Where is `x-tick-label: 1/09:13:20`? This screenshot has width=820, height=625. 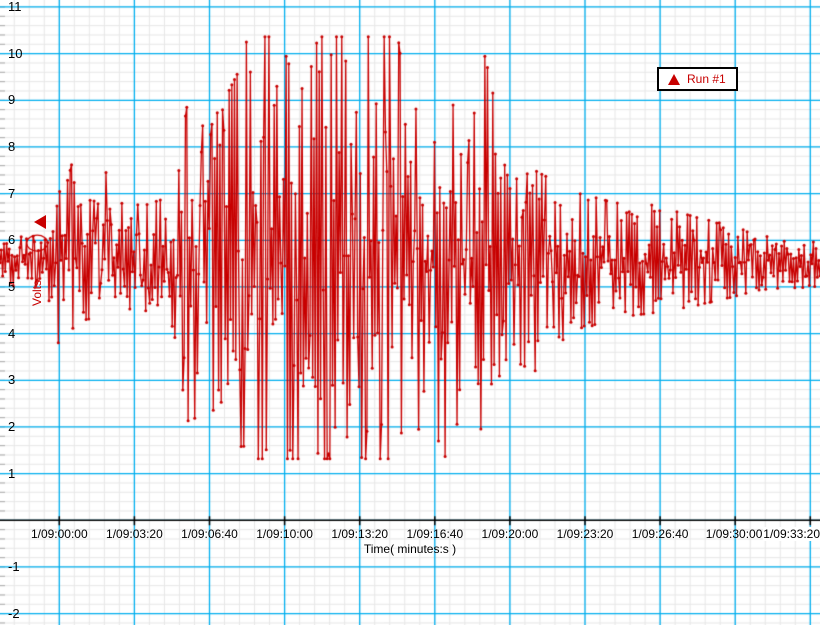
x-tick-label: 1/09:13:20 is located at coordinates (360, 534).